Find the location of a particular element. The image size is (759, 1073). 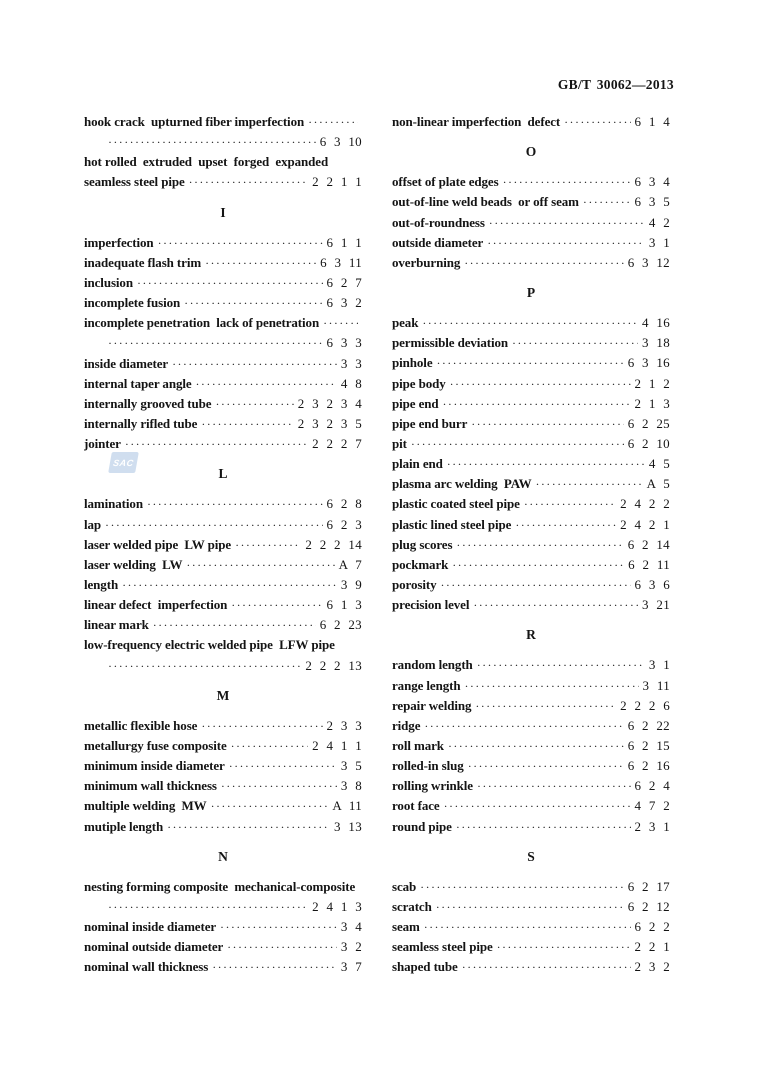

index-ref: 6 2 8 is located at coordinates (344, 504).